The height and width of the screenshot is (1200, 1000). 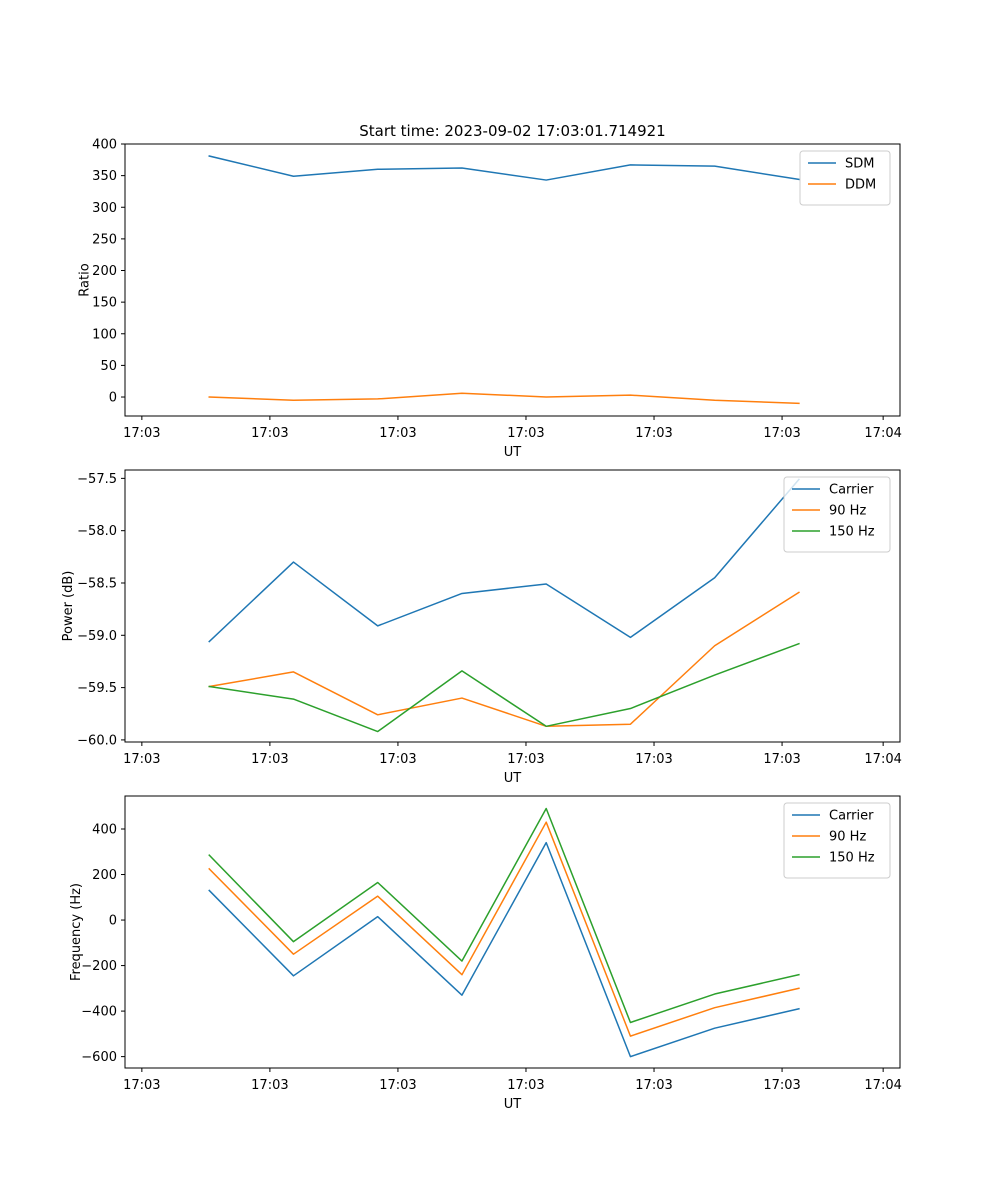 I want to click on y-tick-label: −200, so click(x=99, y=966).